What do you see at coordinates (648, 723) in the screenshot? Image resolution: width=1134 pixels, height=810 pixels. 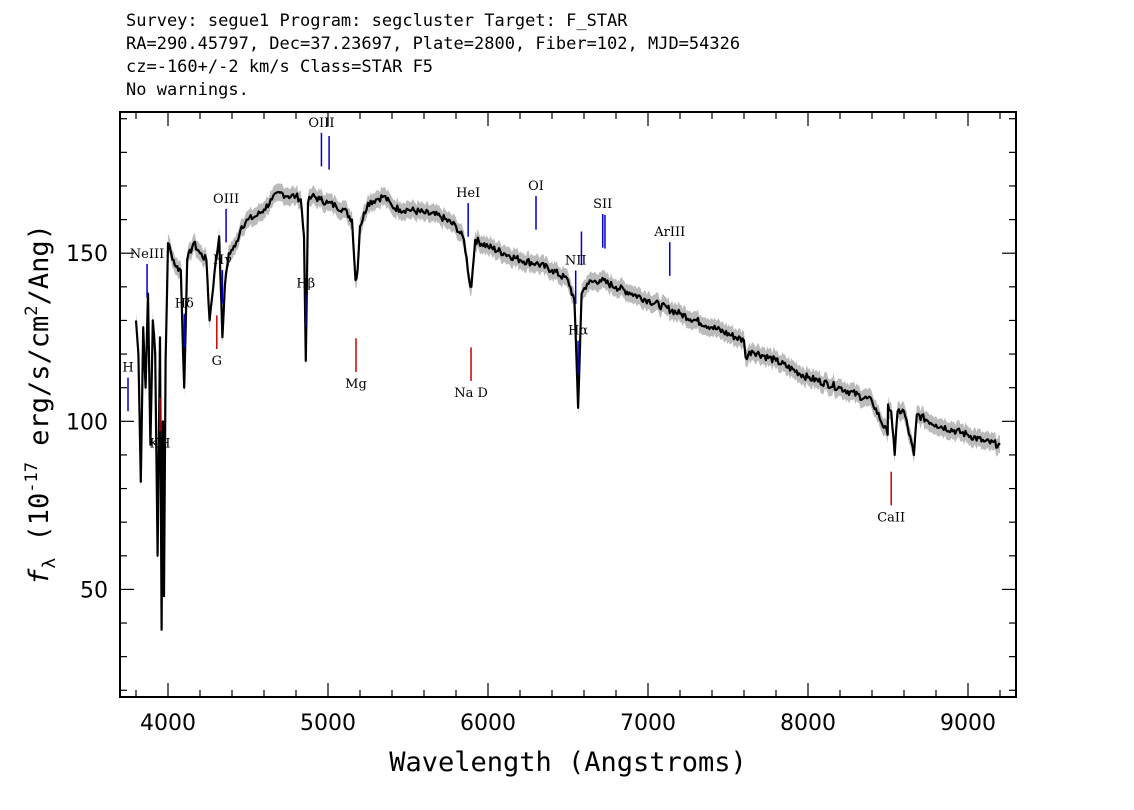 I see `x-tick-label: 7000` at bounding box center [648, 723].